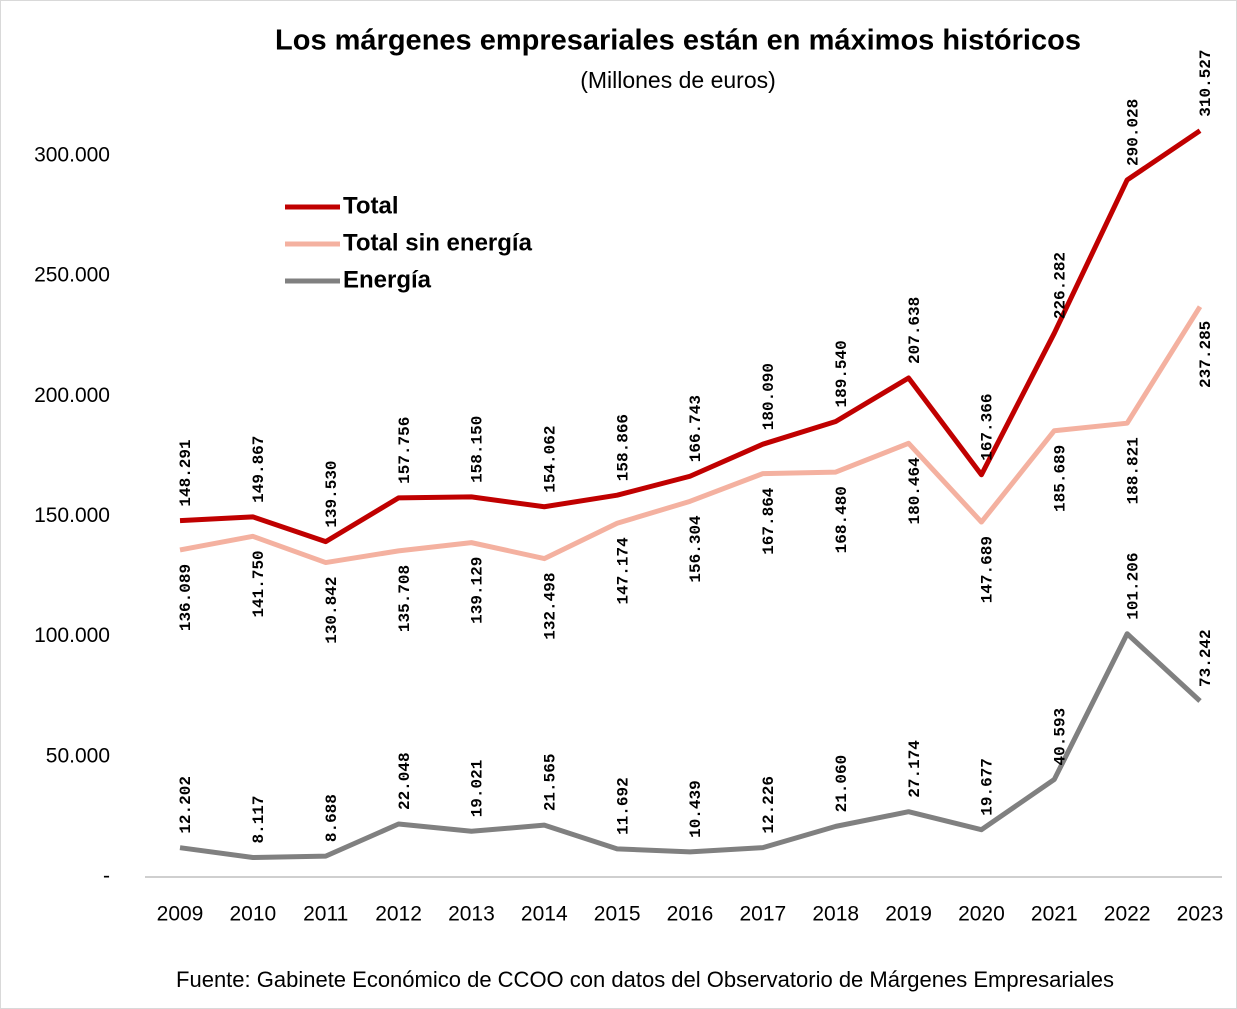 This screenshot has width=1237, height=1009. I want to click on data-label: 27.174, so click(915, 769).